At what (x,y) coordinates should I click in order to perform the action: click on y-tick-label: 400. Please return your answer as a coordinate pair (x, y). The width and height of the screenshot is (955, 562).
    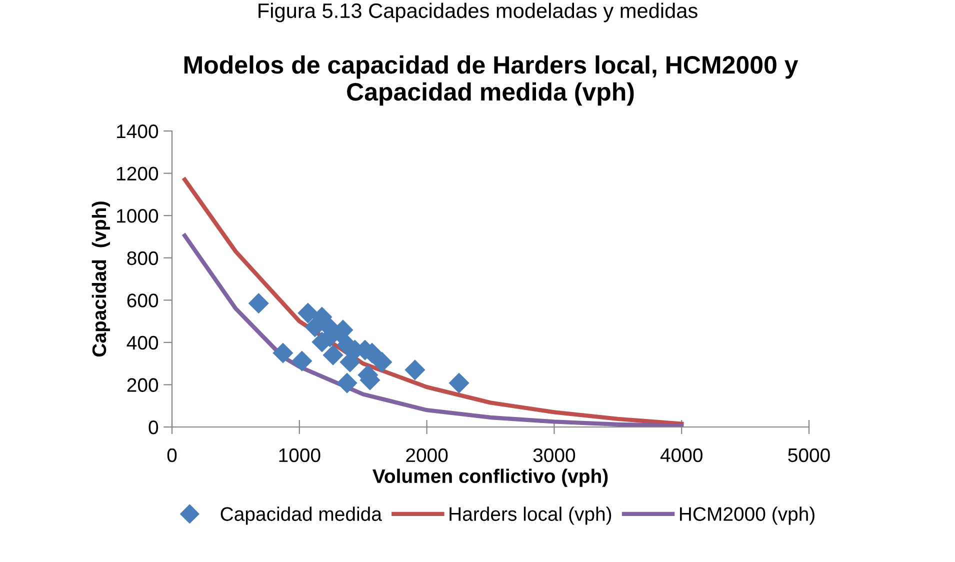
    Looking at the image, I should click on (142, 343).